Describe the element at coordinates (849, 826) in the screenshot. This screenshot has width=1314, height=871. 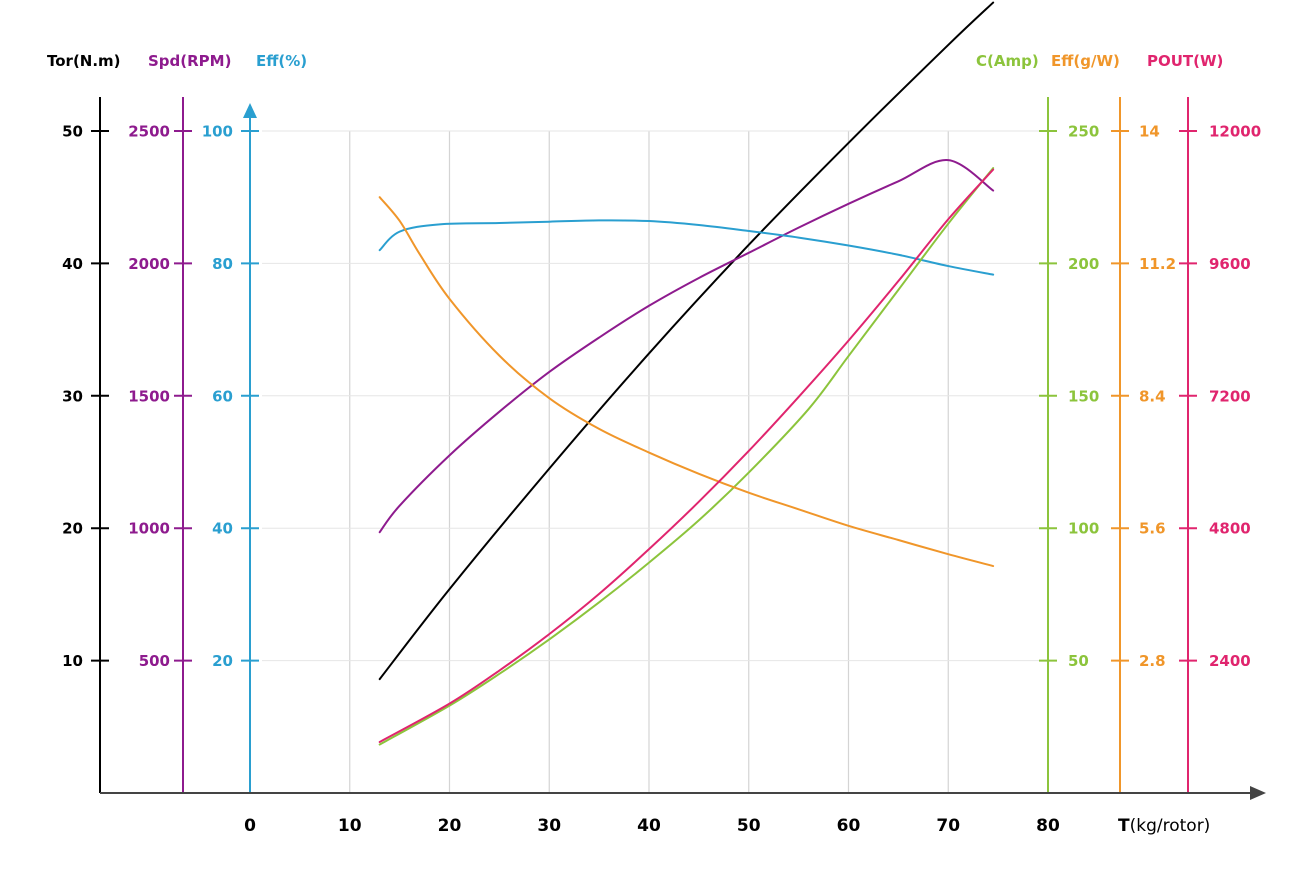
I see `x-tick-label-6: 60` at that location.